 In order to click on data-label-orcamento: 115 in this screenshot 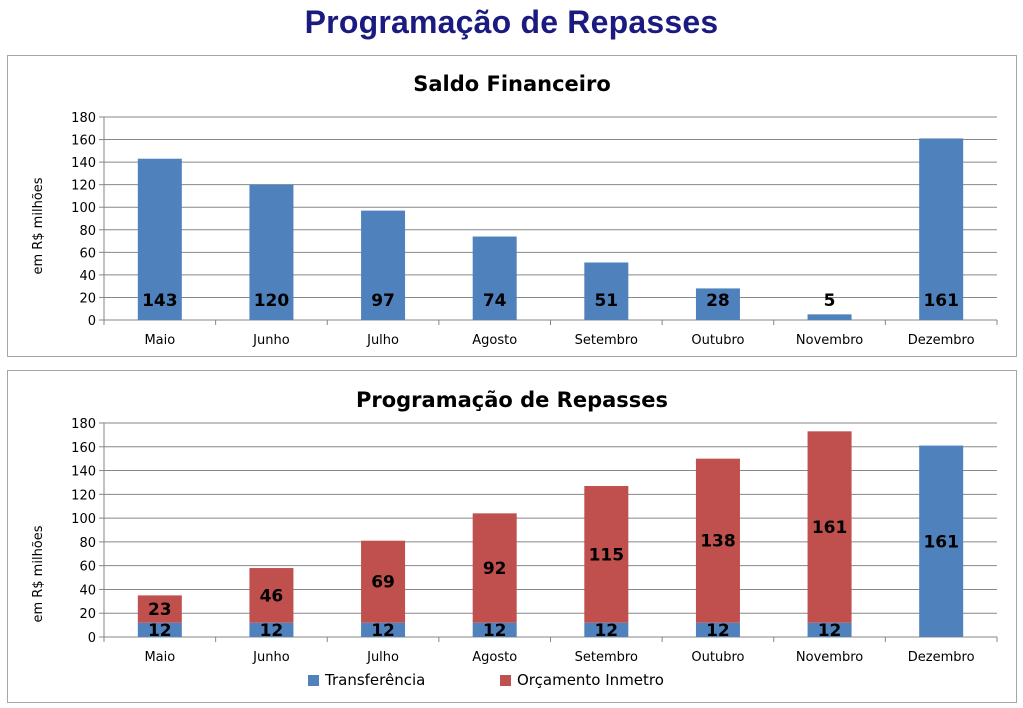, I will do `click(607, 555)`.